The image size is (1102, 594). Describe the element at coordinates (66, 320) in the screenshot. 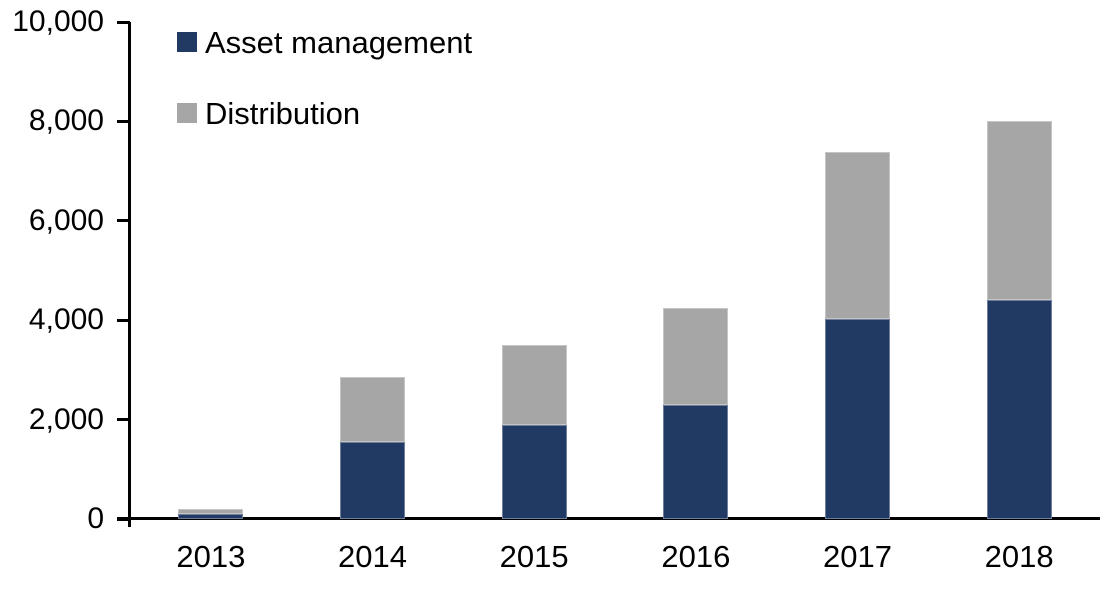

I see `y-axis-tick-label: 4,000` at that location.